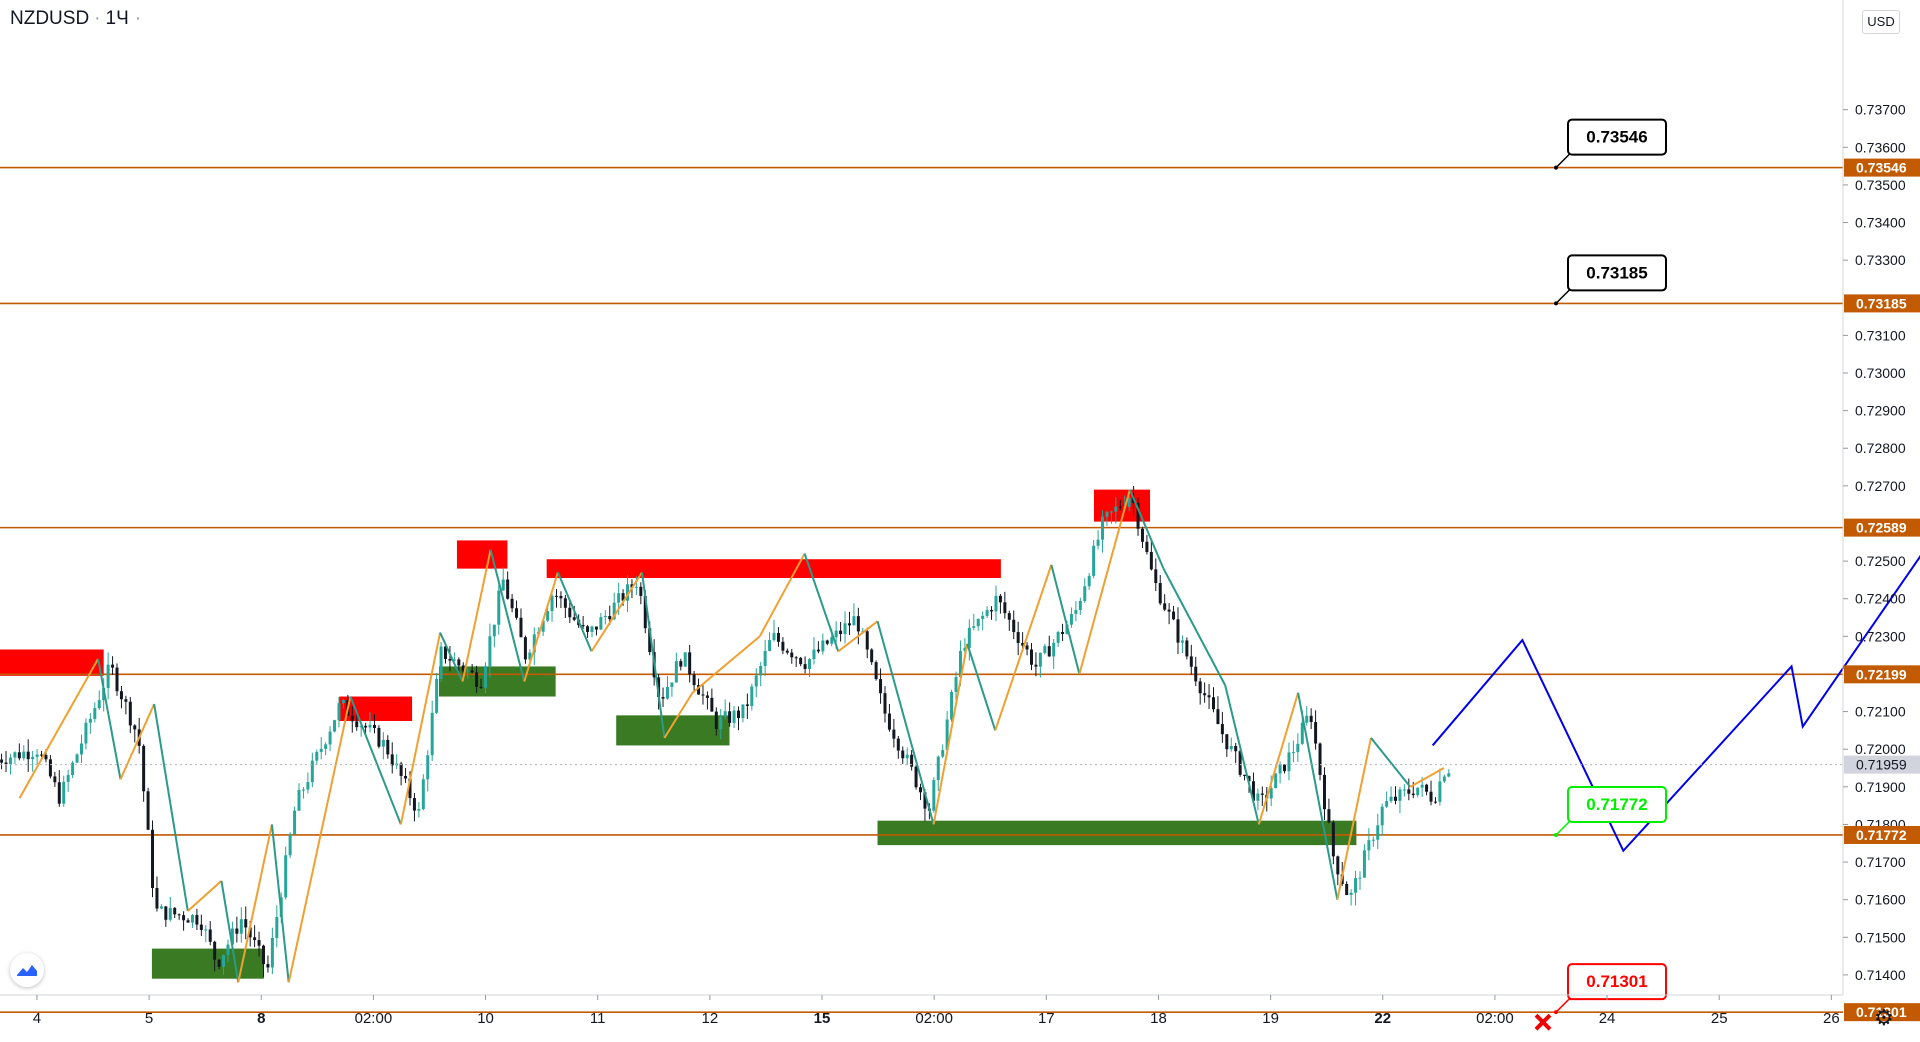  What do you see at coordinates (1881, 22) in the screenshot?
I see `currency-selector: USD` at bounding box center [1881, 22].